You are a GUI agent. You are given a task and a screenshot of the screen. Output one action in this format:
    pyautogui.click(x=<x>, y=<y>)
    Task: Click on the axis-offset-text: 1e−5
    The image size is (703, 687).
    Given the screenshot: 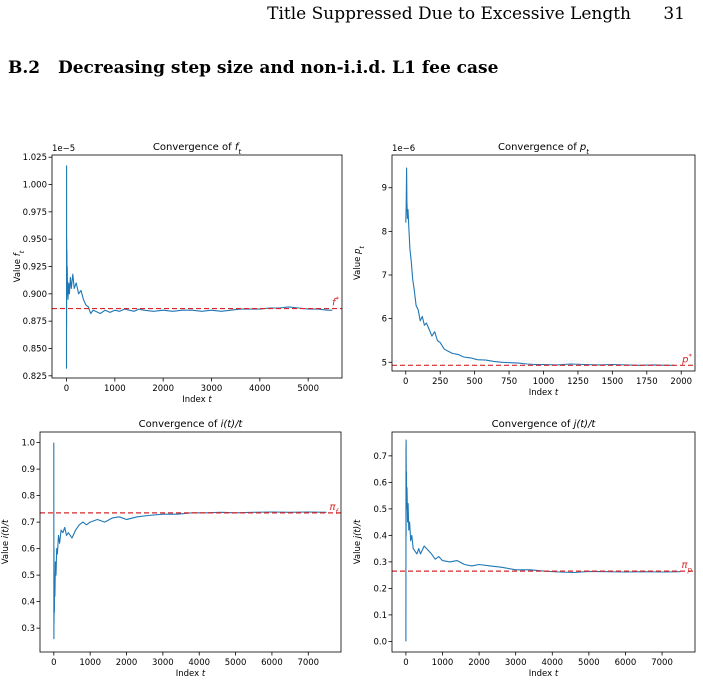 What is the action you would take?
    pyautogui.click(x=63, y=149)
    